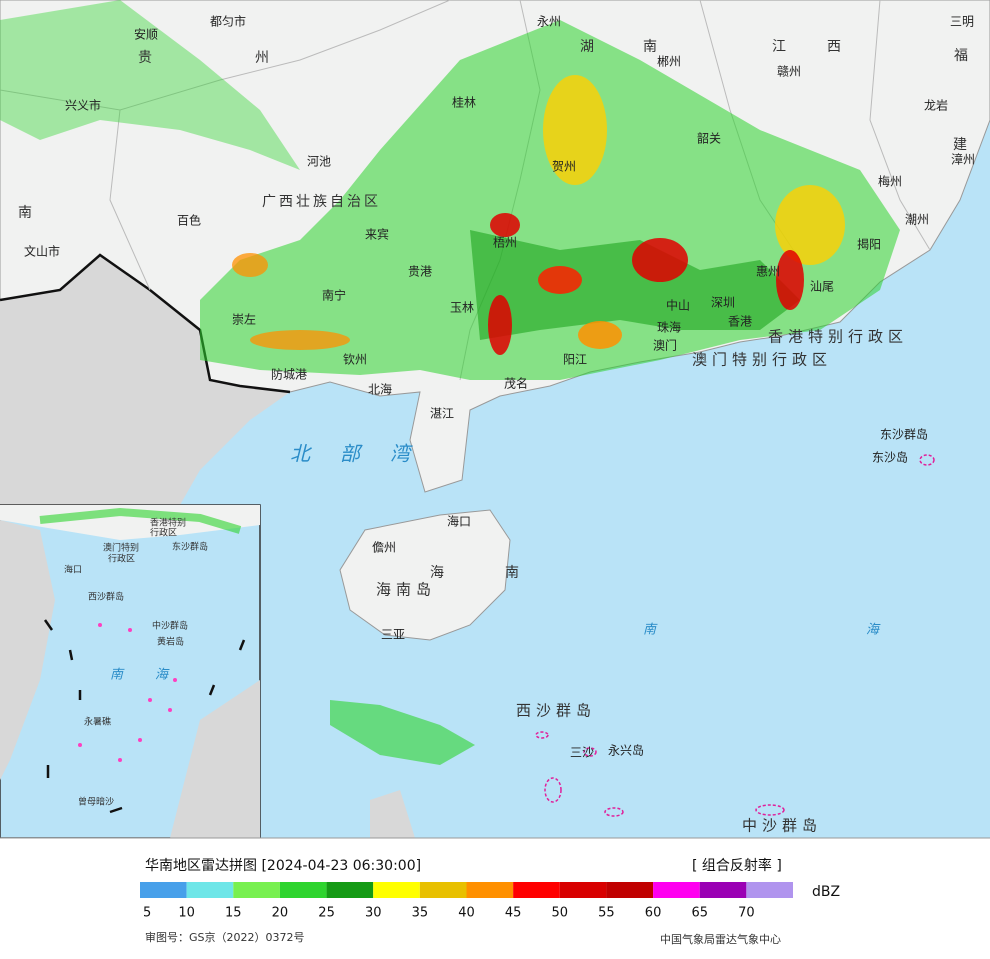 The image size is (990, 959). What do you see at coordinates (189, 221) in the screenshot?
I see `map-label: 百色` at bounding box center [189, 221].